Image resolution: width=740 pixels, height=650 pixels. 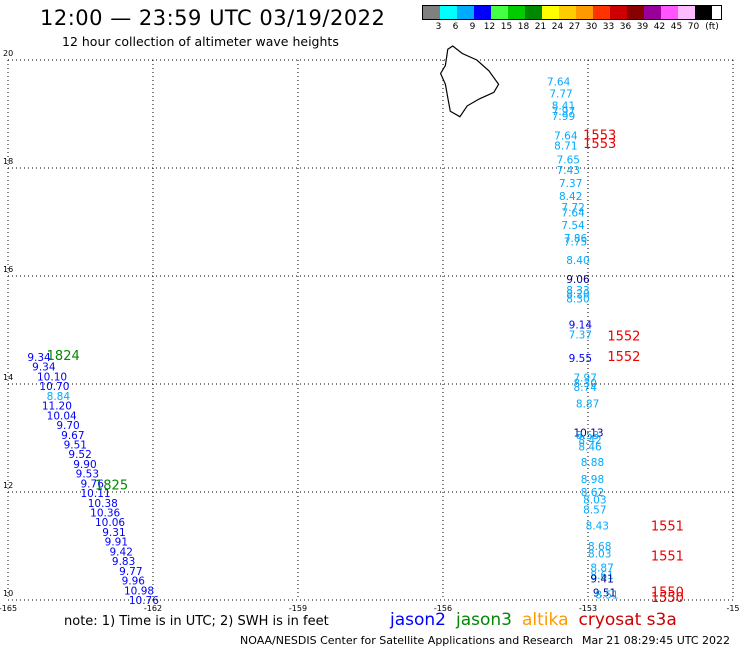 I want to click on wave-height-label: 8.53, so click(x=587, y=436).